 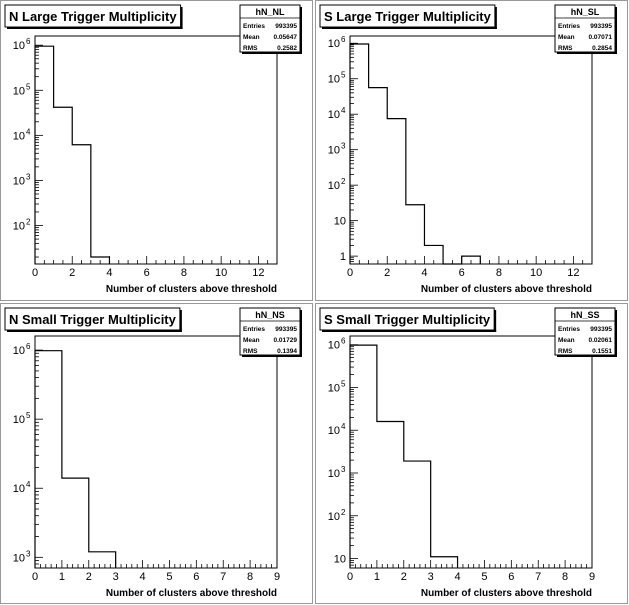 What do you see at coordinates (585, 12) in the screenshot?
I see `stats-name: hN_SL` at bounding box center [585, 12].